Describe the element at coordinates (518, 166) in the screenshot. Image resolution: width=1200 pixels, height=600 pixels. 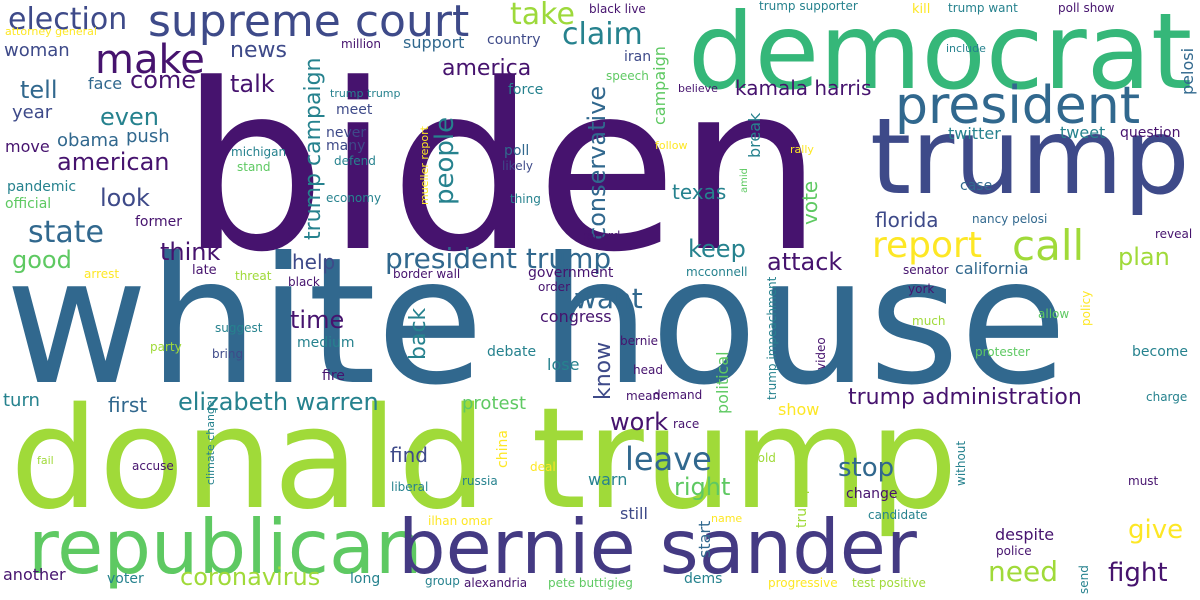
I see `word-likely: likely` at that location.